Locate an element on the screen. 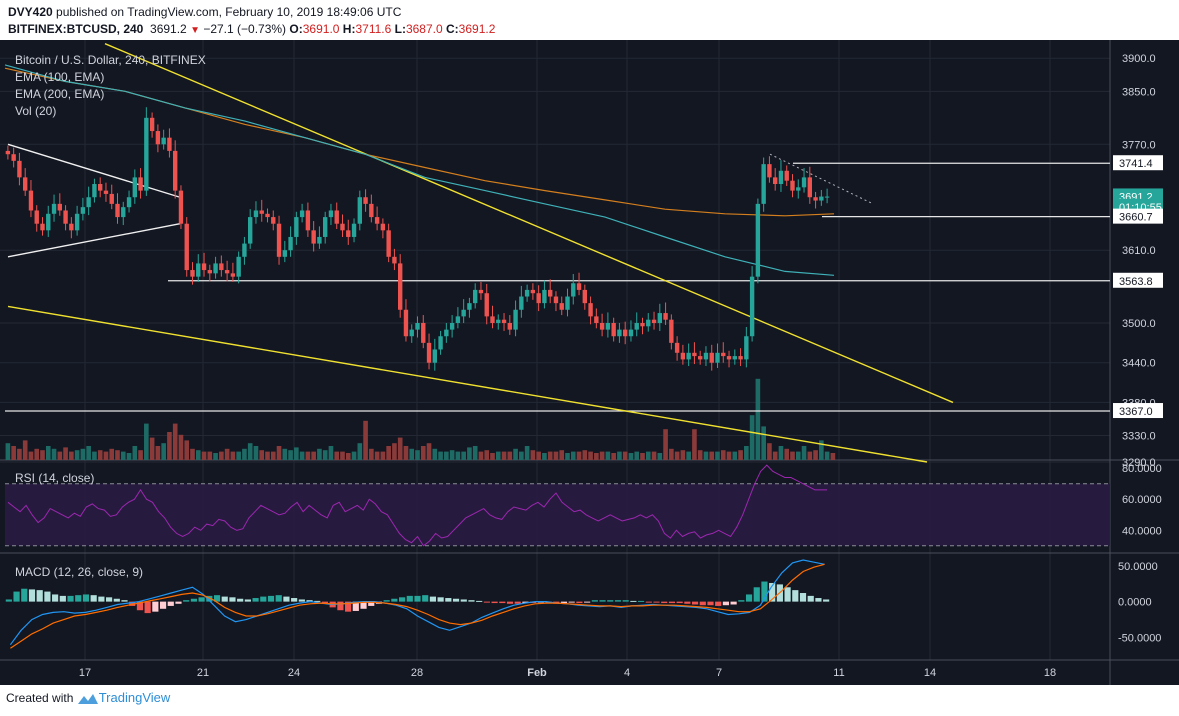  macd-axis-tick: 0.0000 is located at coordinates (1135, 603).